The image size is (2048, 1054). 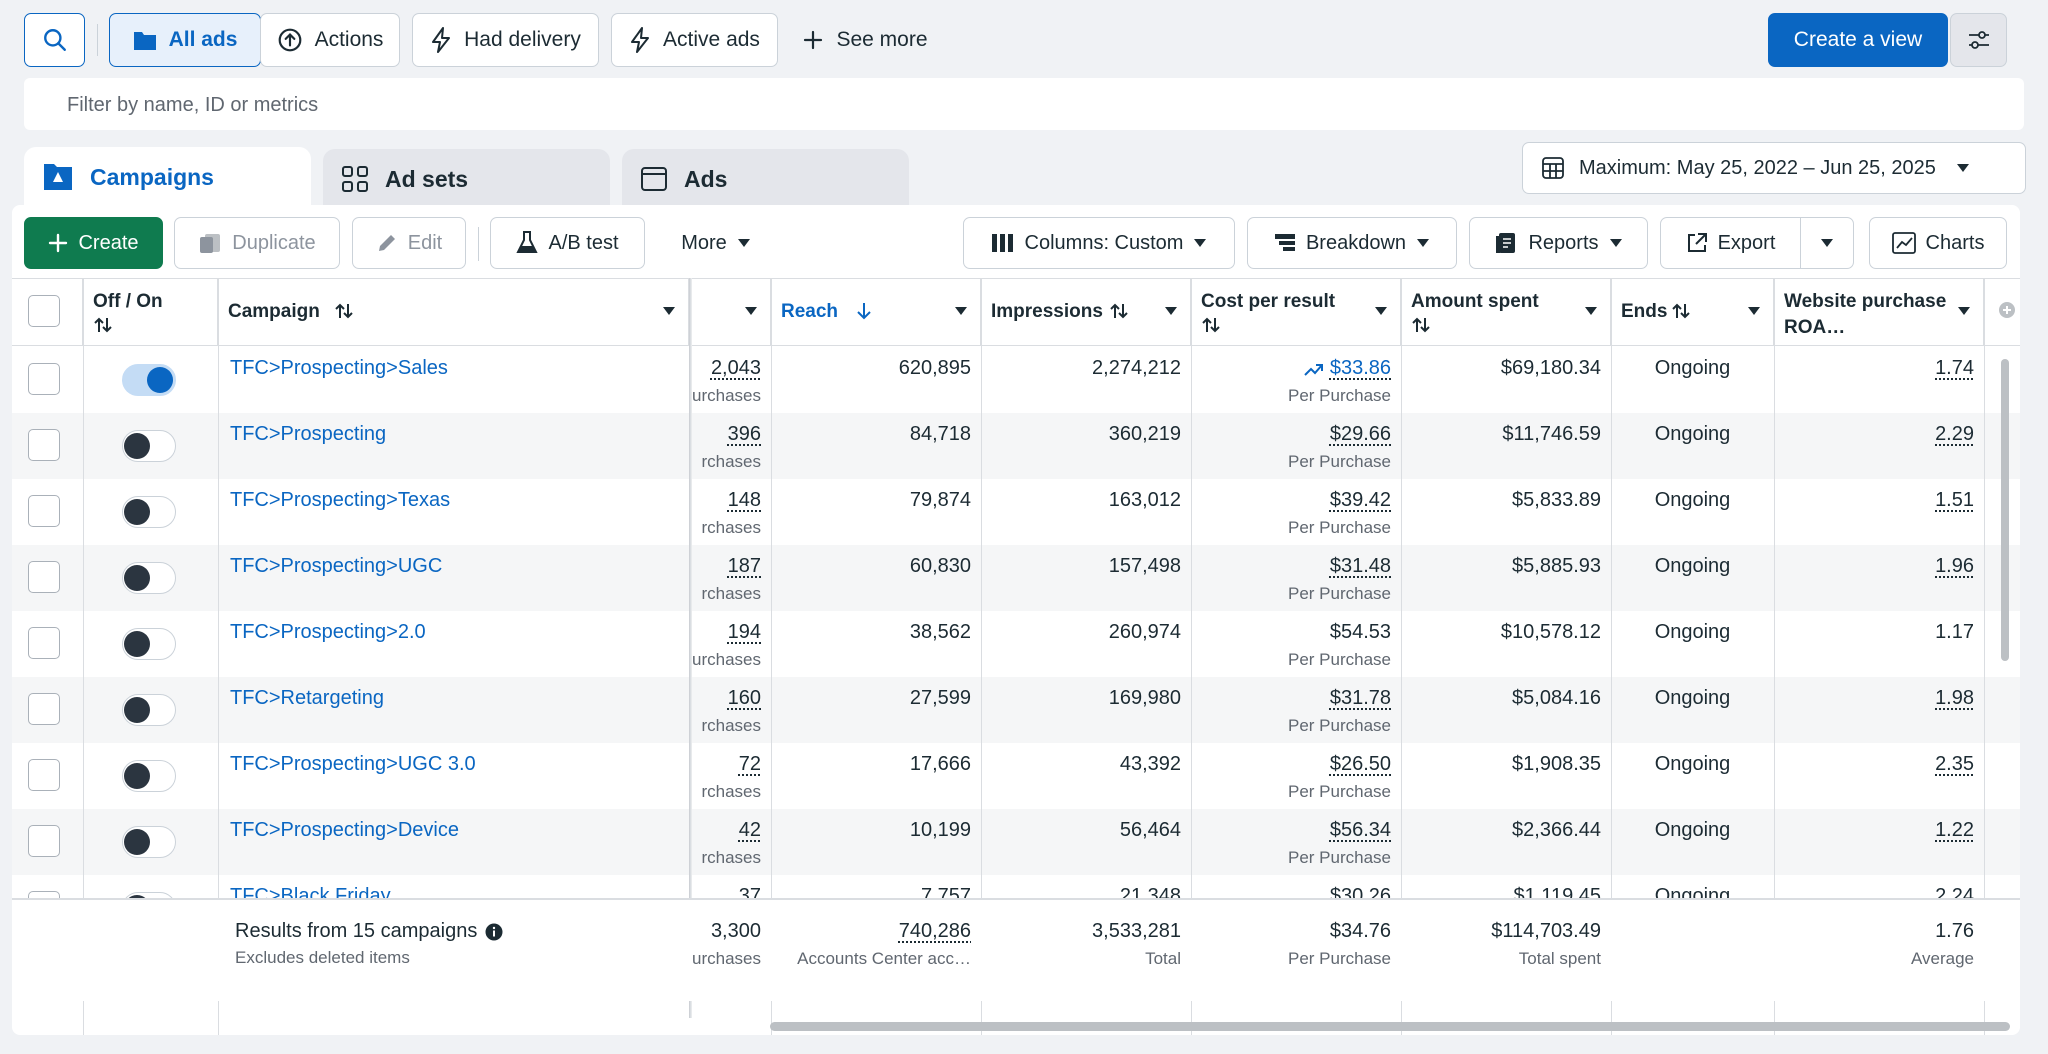 What do you see at coordinates (1390, 1026) in the screenshot?
I see `horizontal-scrollbar` at bounding box center [1390, 1026].